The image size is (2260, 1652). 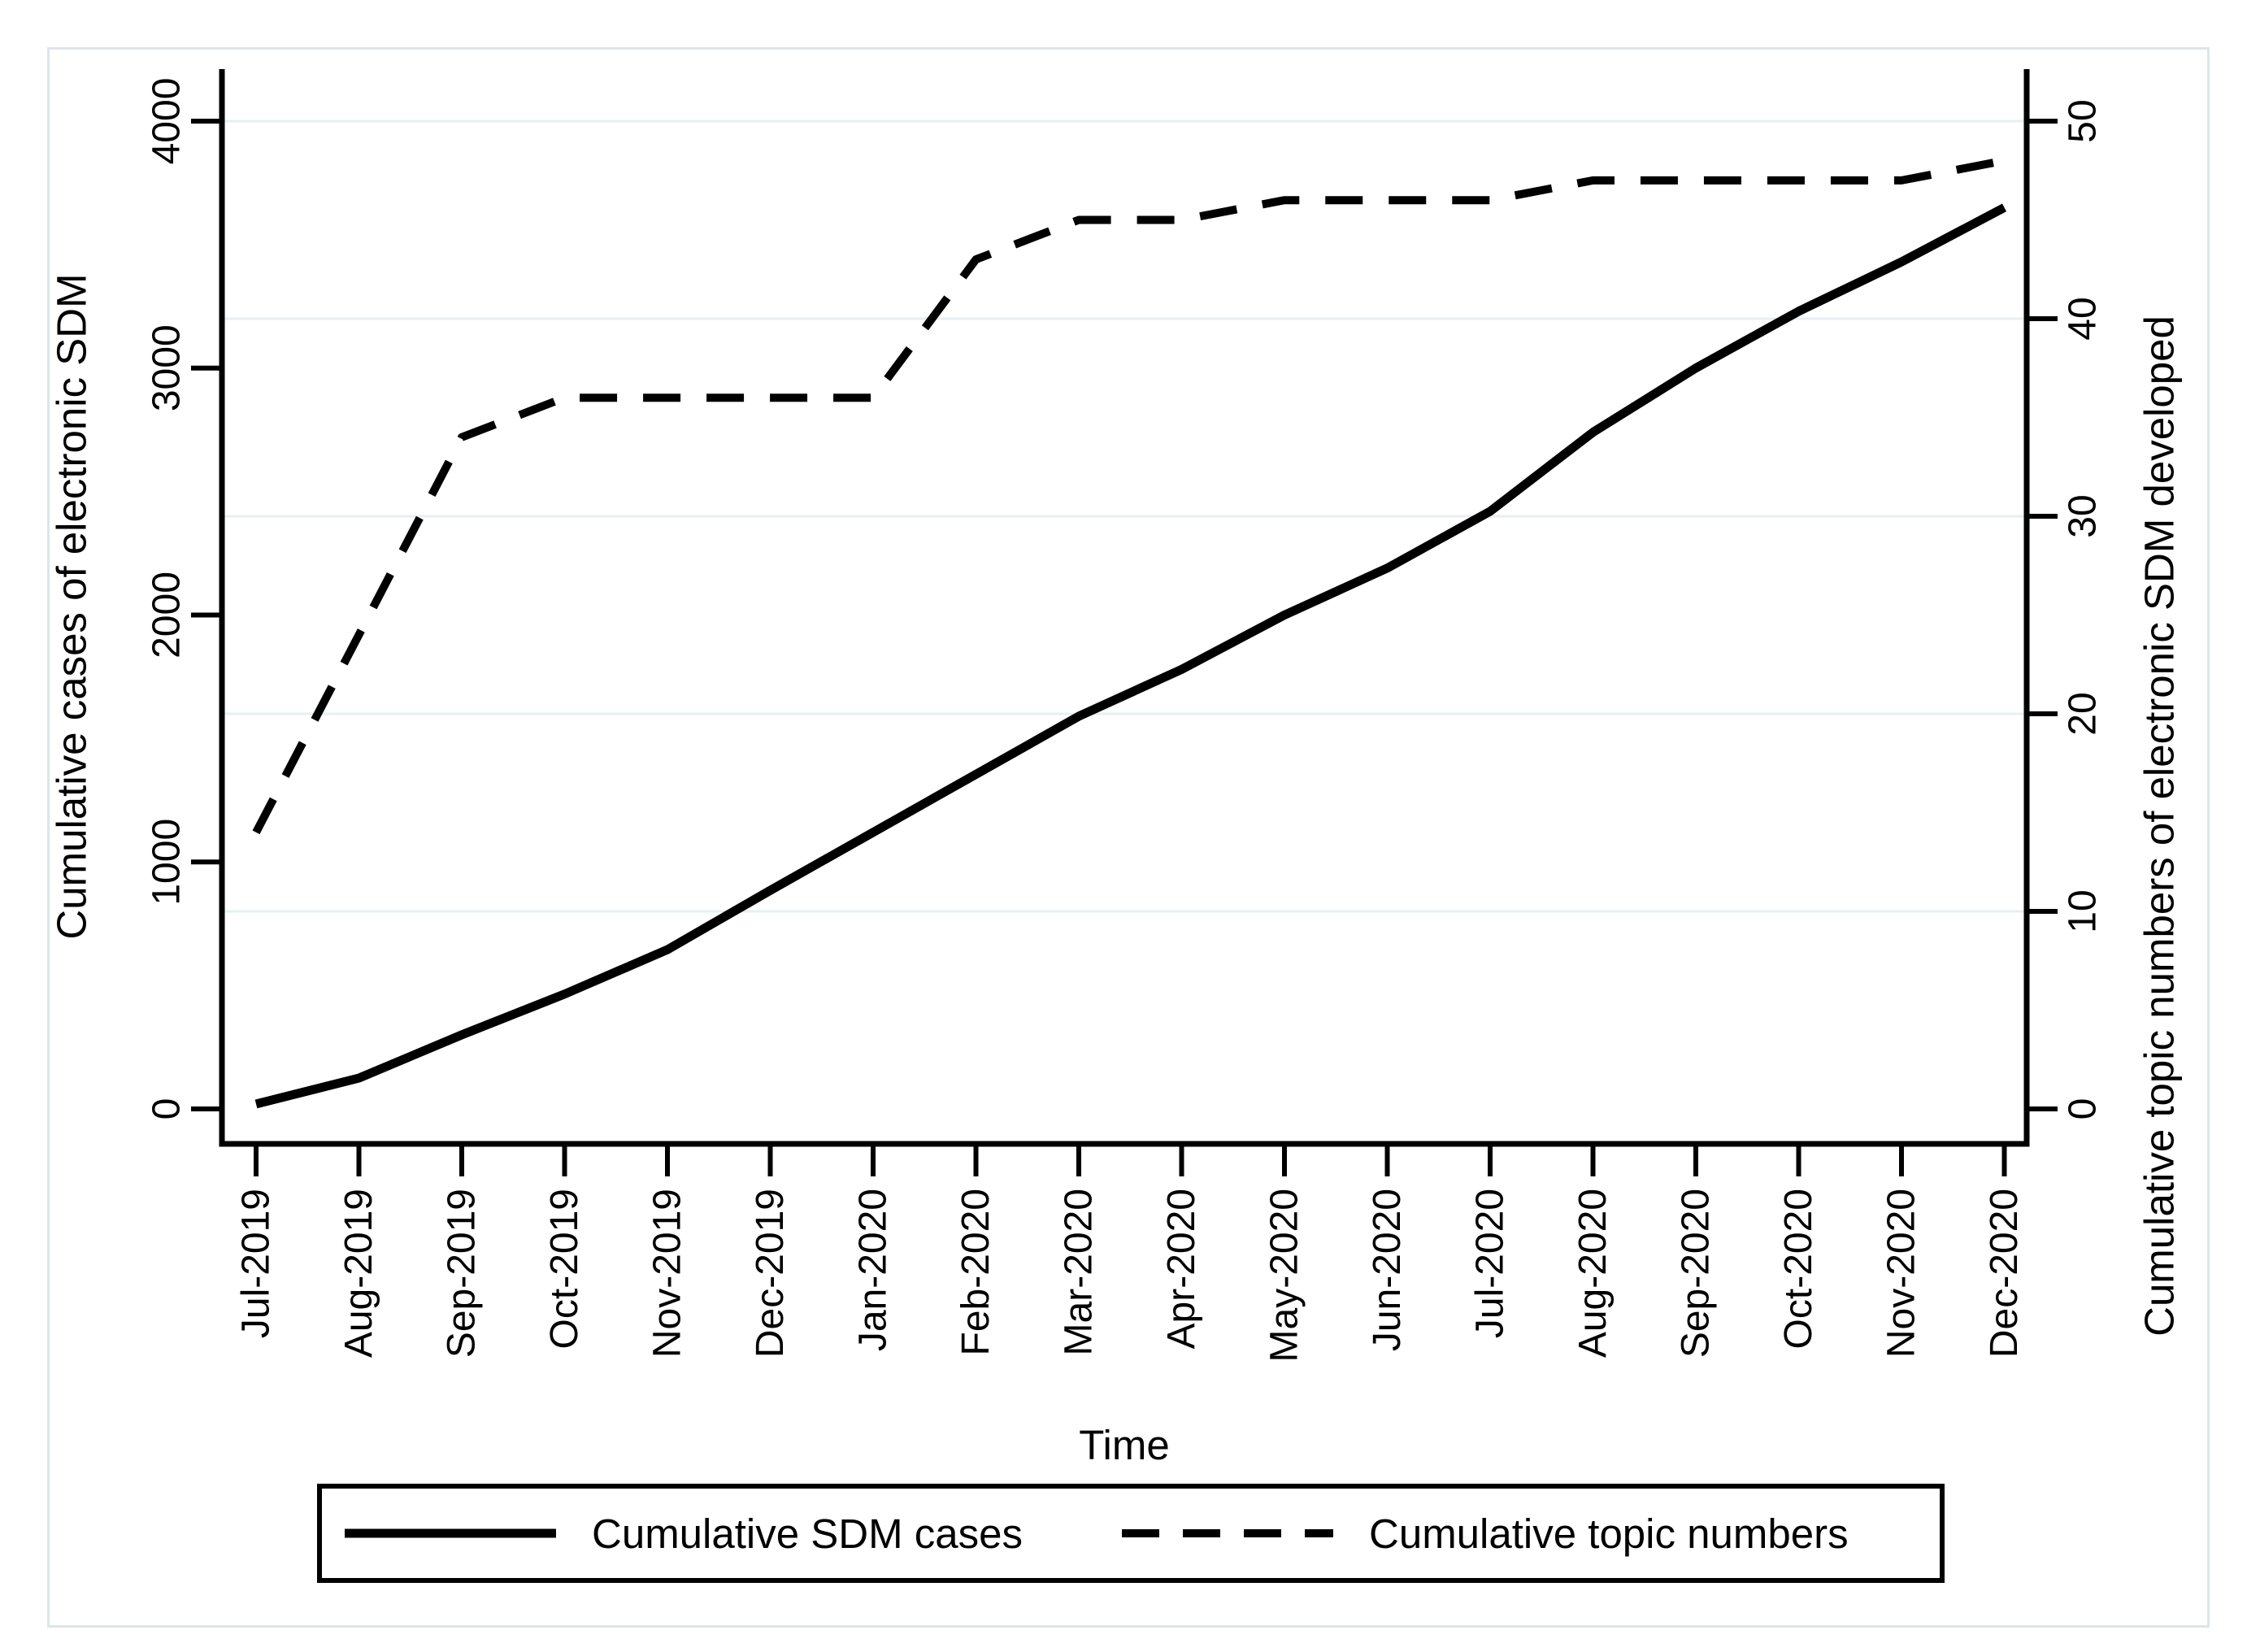 What do you see at coordinates (167, 862) in the screenshot?
I see `y-left-tick-label: 1000` at bounding box center [167, 862].